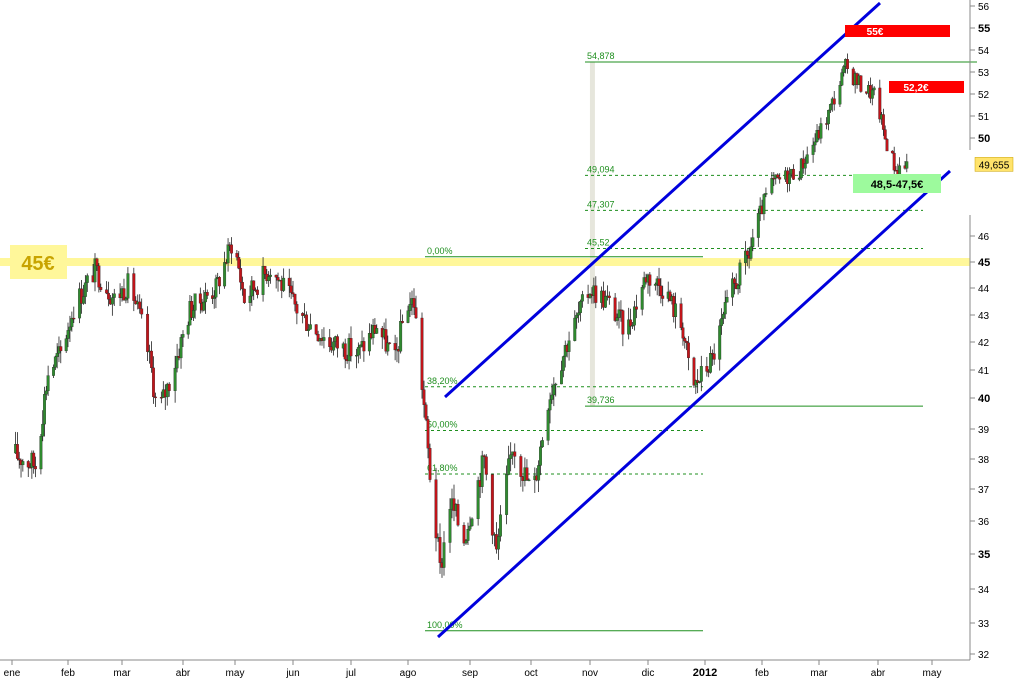 This screenshot has width=1020, height=684. I want to click on time-tick-label: dic, so click(648, 673).